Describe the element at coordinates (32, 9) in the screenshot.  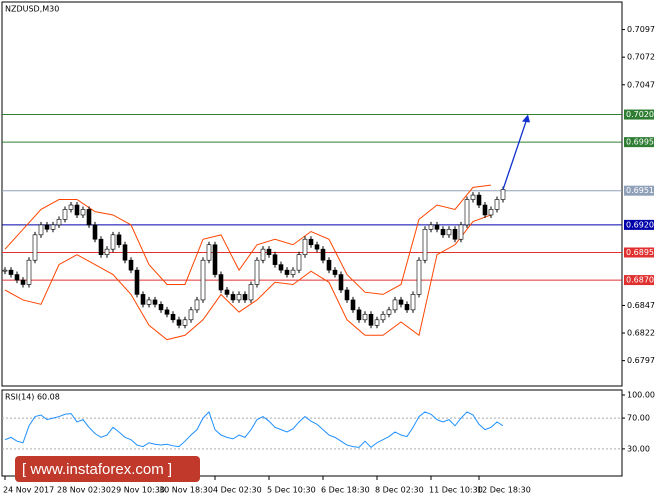
I see `chart-title: NZDUSD,M30` at that location.